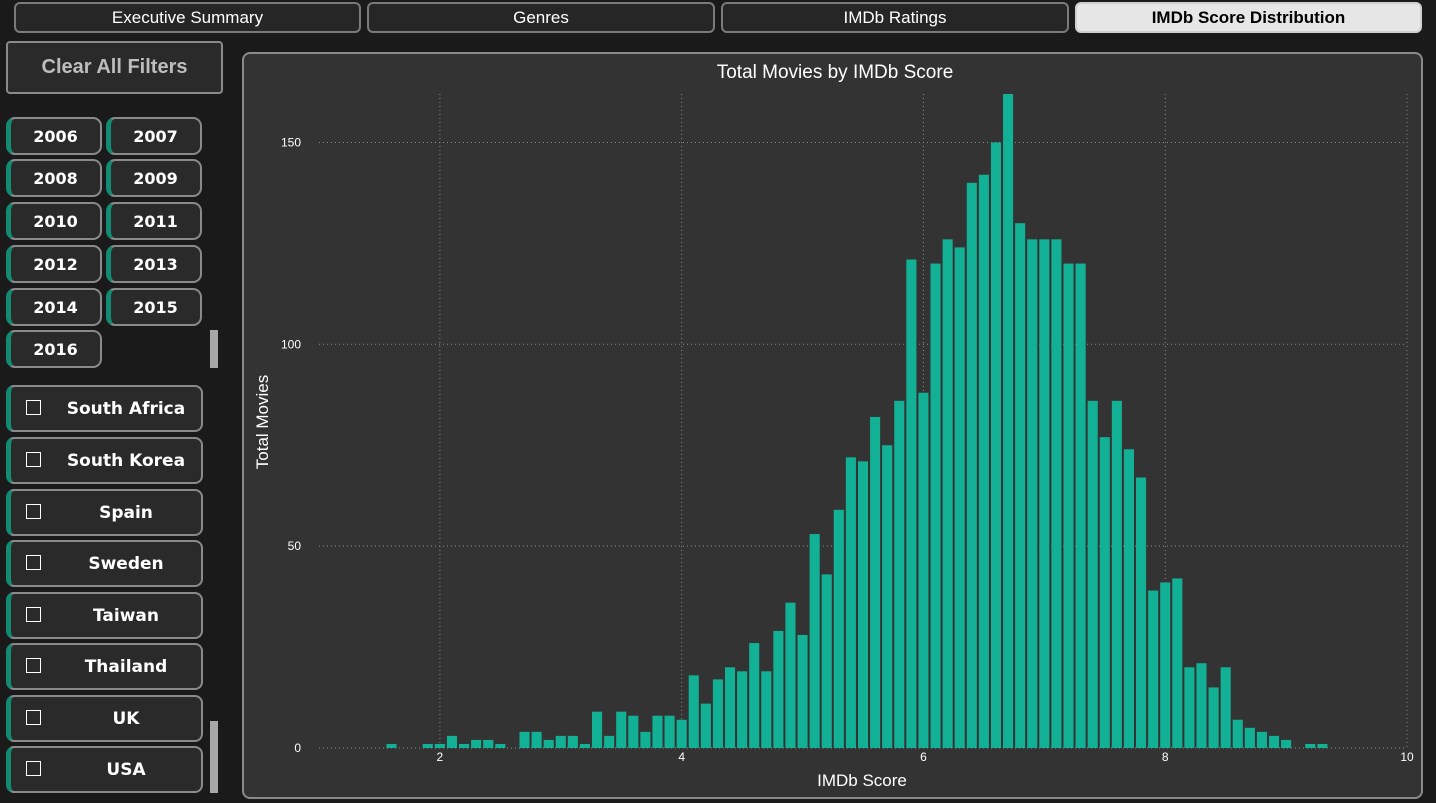 The image size is (1436, 803). I want to click on year-button-2011: 2011, so click(154, 221).